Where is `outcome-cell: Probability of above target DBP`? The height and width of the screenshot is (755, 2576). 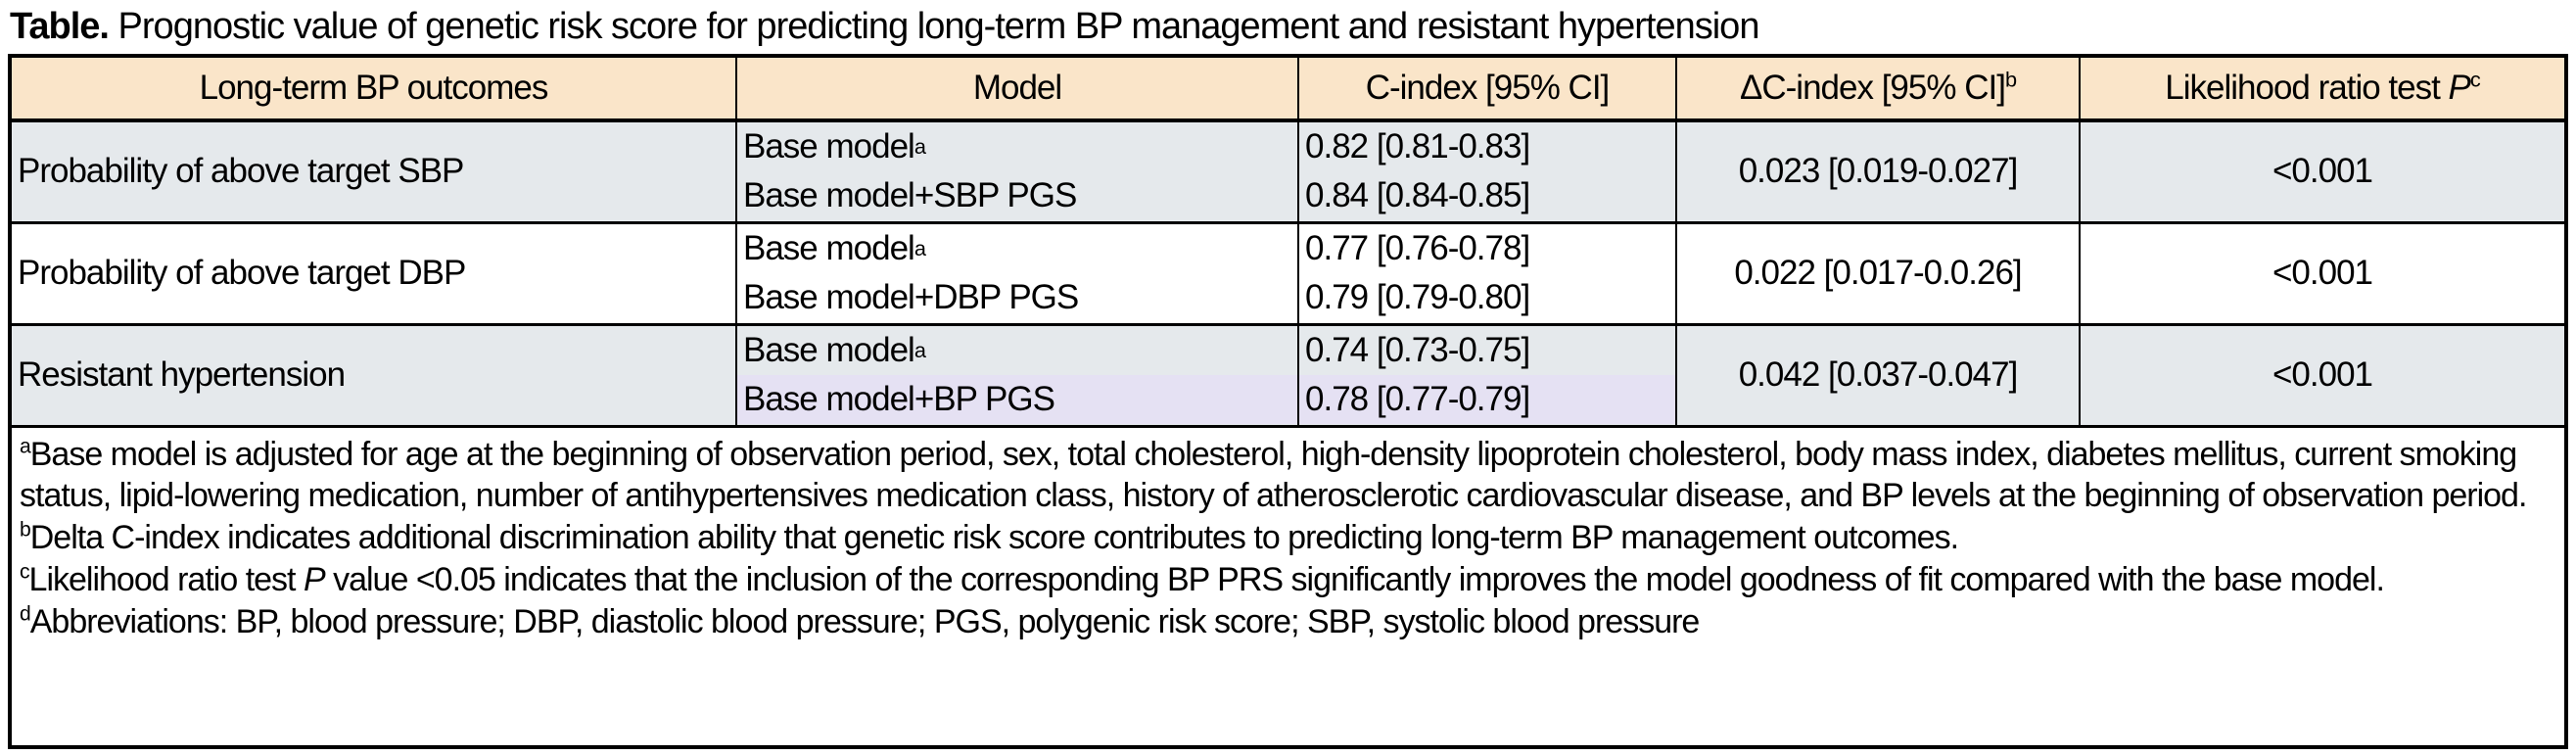 outcome-cell: Probability of above target DBP is located at coordinates (373, 273).